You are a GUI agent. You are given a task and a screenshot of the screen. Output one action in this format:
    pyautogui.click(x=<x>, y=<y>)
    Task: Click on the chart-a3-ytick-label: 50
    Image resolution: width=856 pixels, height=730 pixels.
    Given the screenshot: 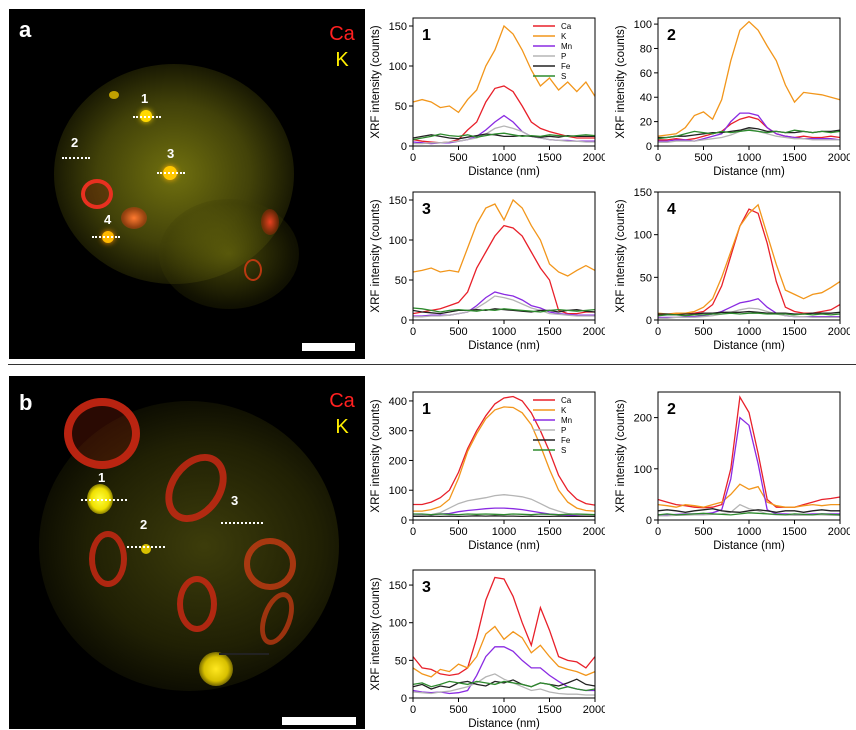 What is the action you would take?
    pyautogui.click(x=401, y=281)
    